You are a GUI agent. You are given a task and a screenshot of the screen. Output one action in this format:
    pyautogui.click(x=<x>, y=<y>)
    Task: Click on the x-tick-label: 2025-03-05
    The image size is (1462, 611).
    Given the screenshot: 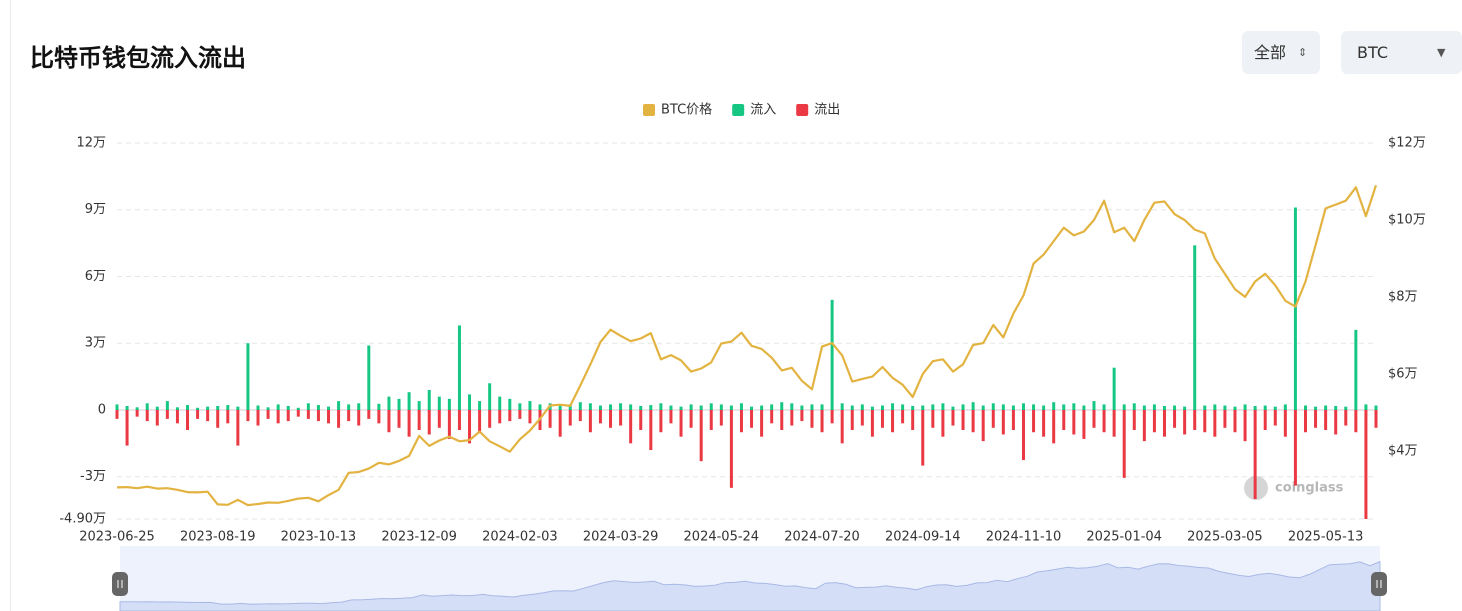 What is the action you would take?
    pyautogui.click(x=1225, y=537)
    